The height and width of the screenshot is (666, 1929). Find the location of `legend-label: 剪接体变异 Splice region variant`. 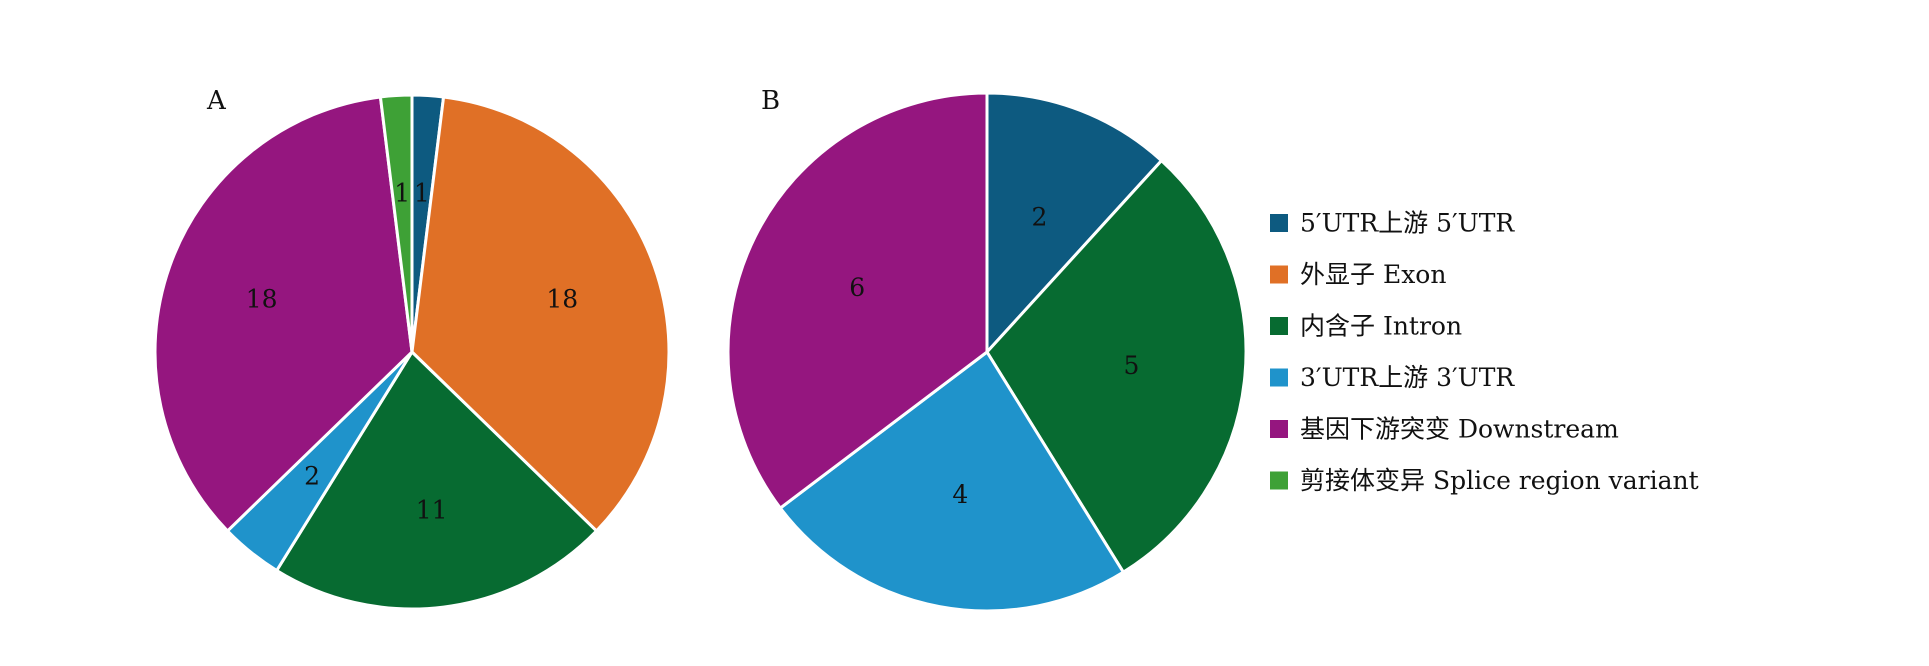

legend-label: 剪接体变异 Splice region variant is located at coordinates (1499, 480).